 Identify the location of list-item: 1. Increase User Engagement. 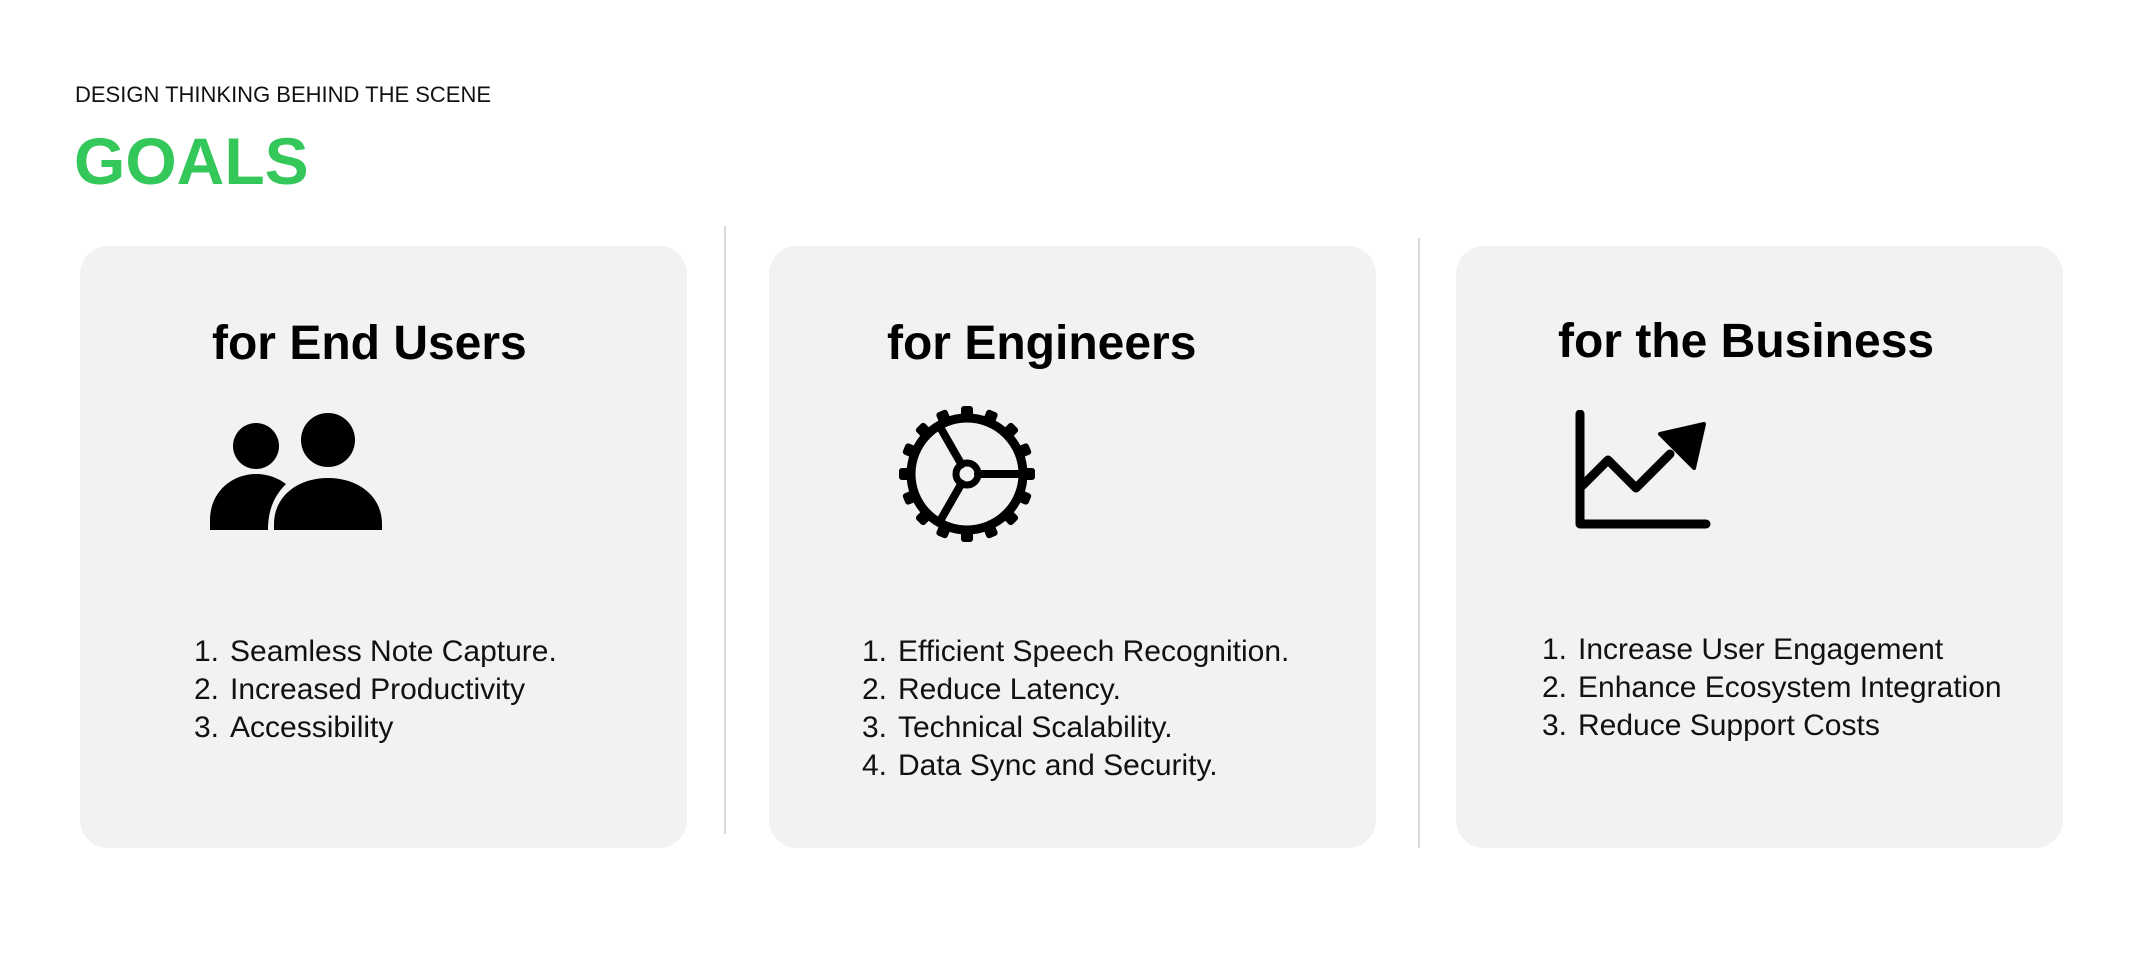
(1772, 650).